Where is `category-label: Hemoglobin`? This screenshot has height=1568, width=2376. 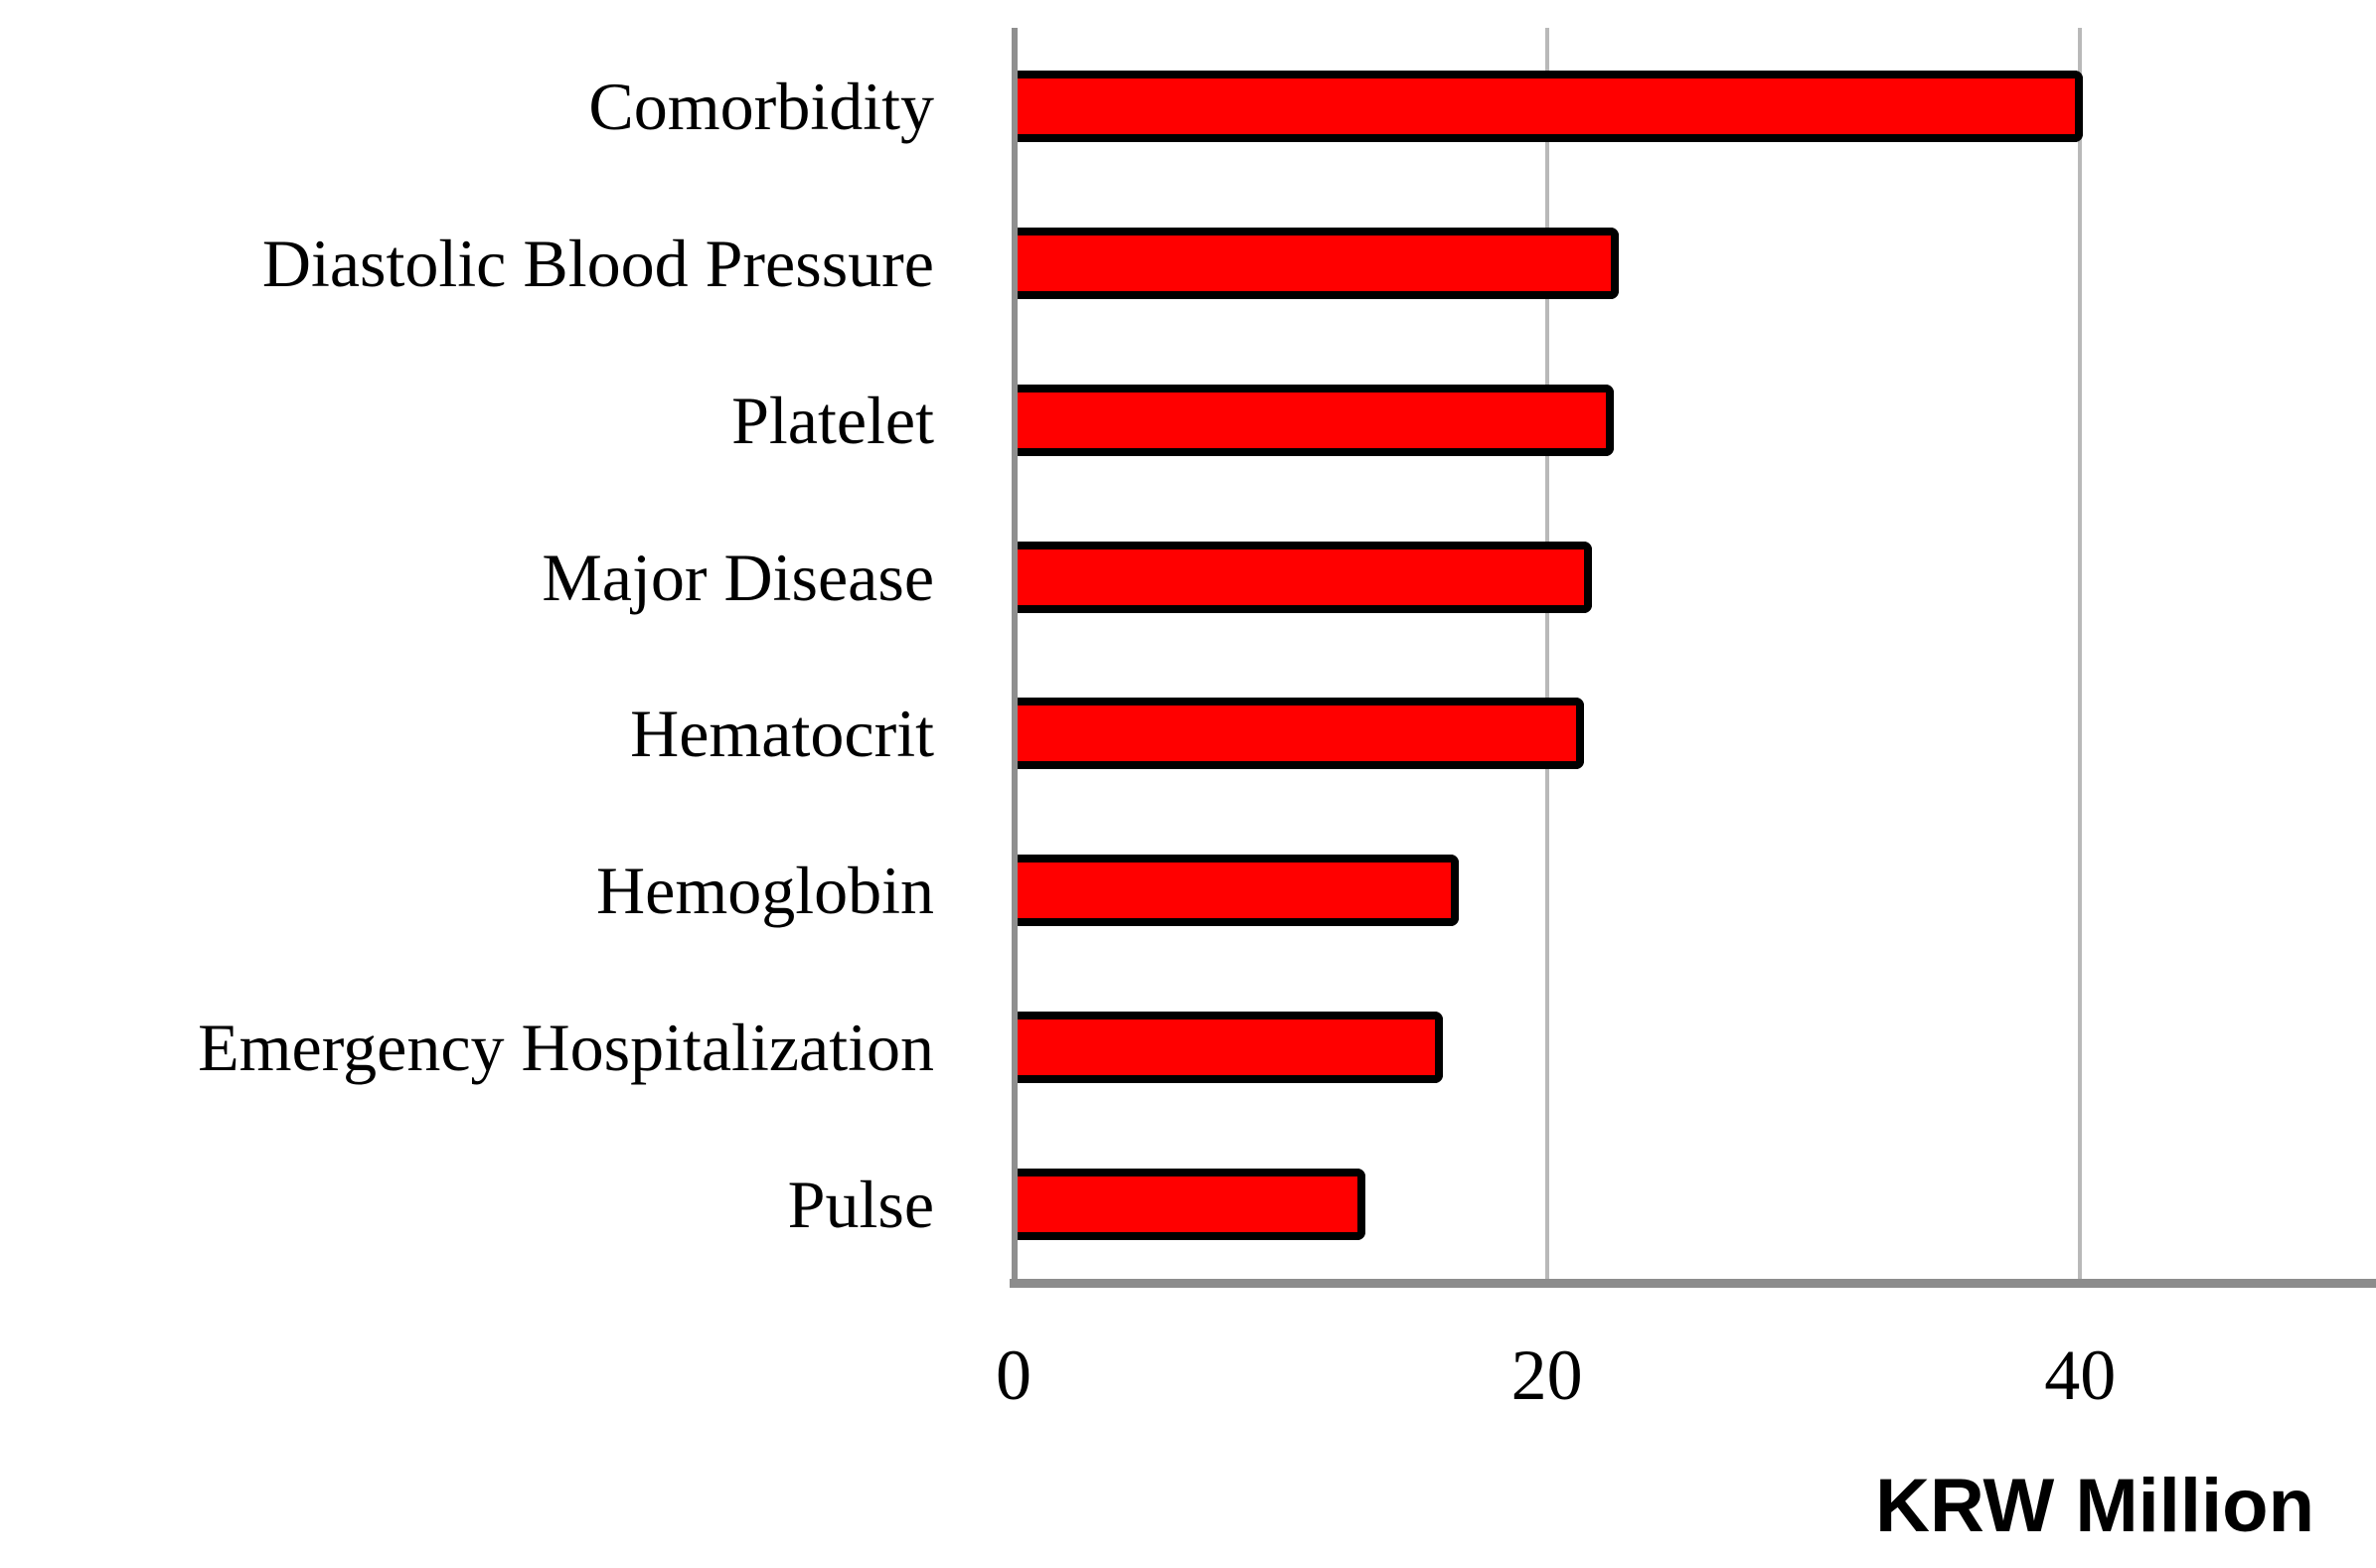 category-label: Hemoglobin is located at coordinates (765, 891).